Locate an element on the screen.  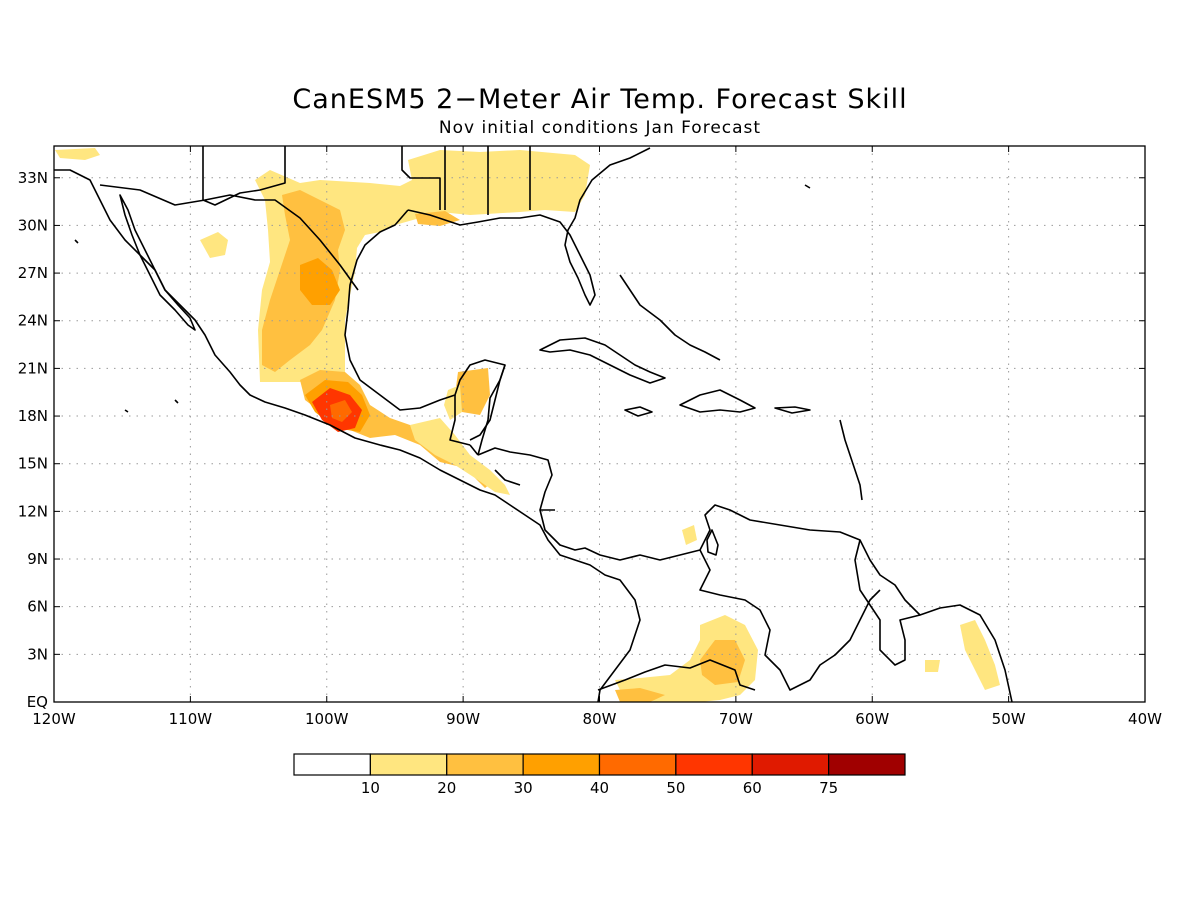
y-tick-label: 12N is located at coordinates (33, 511).